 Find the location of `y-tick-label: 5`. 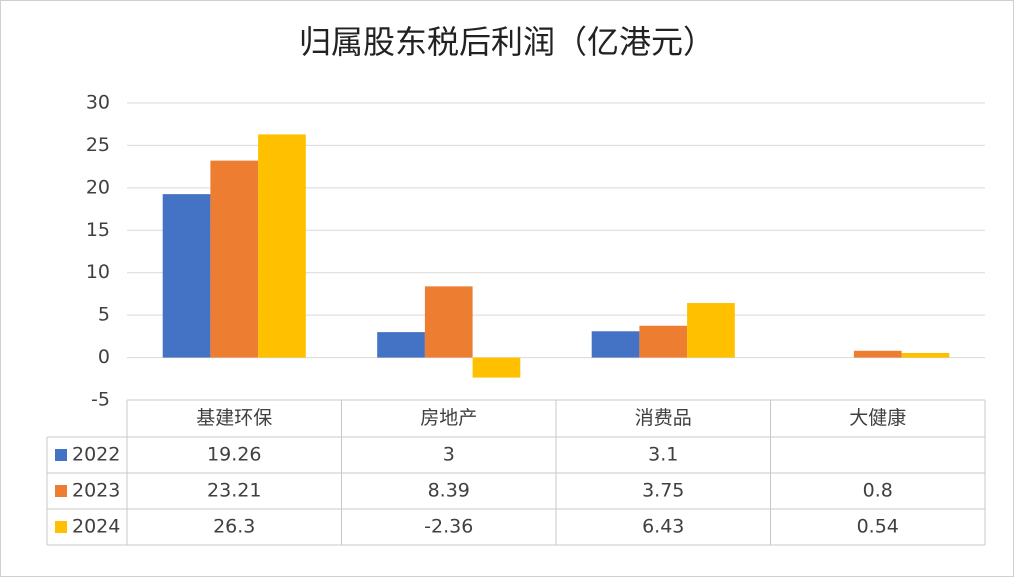

y-tick-label: 5 is located at coordinates (104, 315).